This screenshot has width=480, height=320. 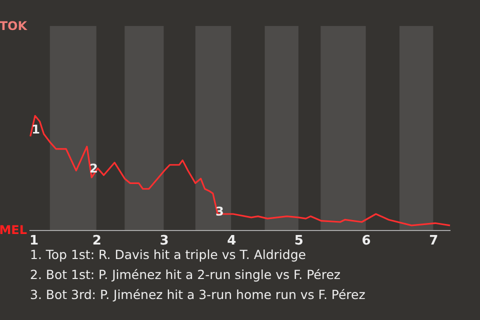 I want to click on text: MEL, so click(x=14, y=230).